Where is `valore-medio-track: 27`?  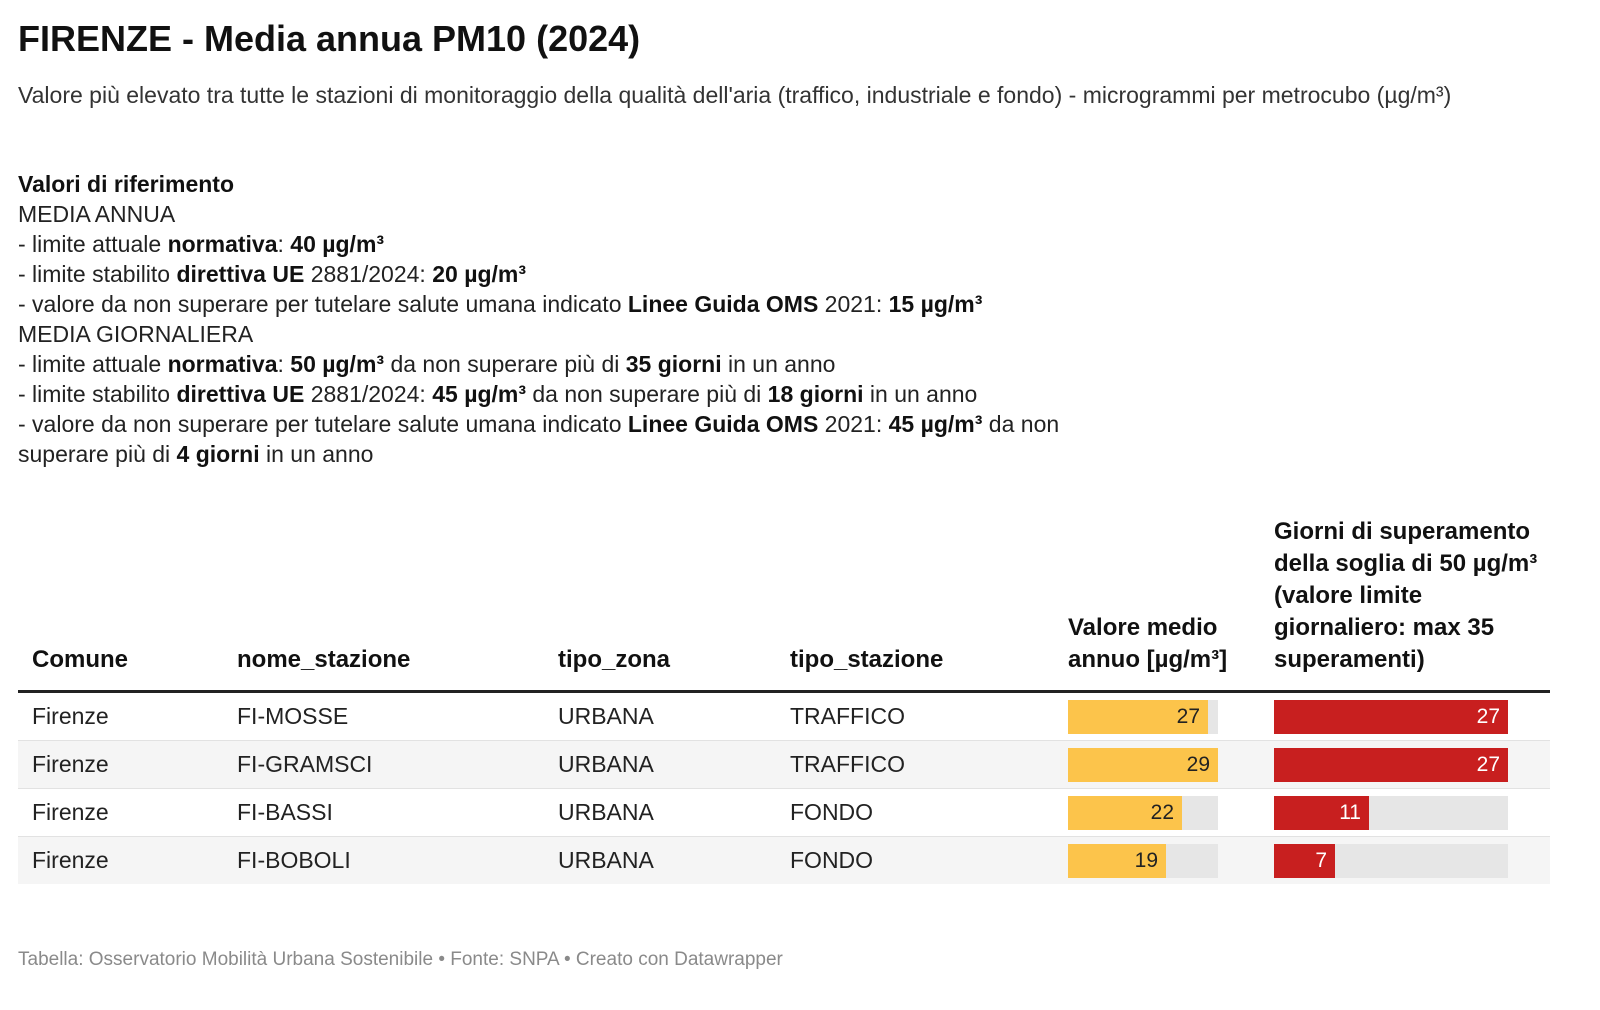 valore-medio-track: 27 is located at coordinates (1143, 716).